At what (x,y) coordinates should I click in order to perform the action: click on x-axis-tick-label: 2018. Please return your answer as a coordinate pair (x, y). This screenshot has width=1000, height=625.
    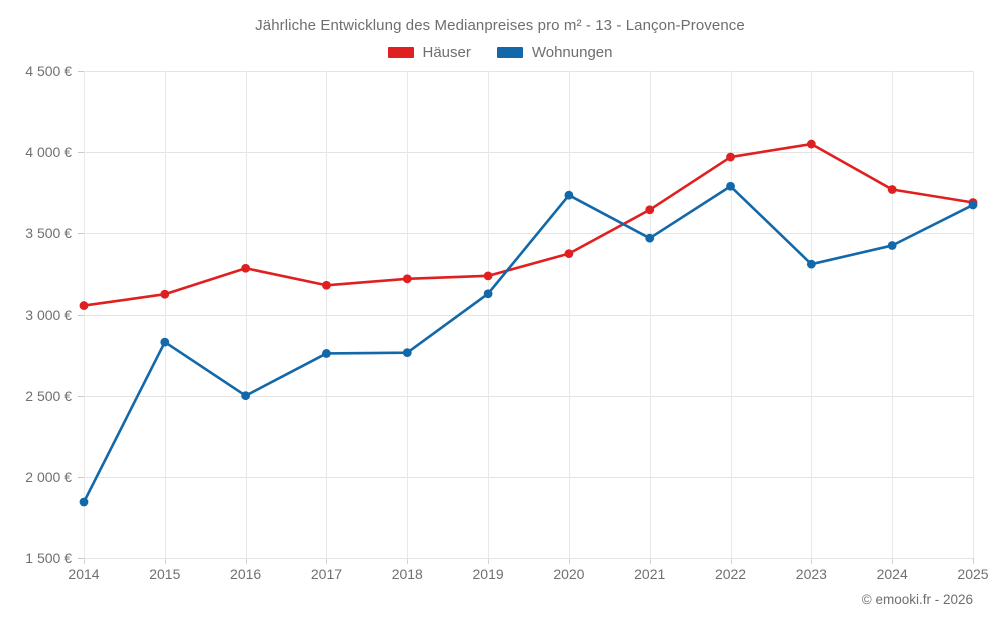
    Looking at the image, I should click on (407, 574).